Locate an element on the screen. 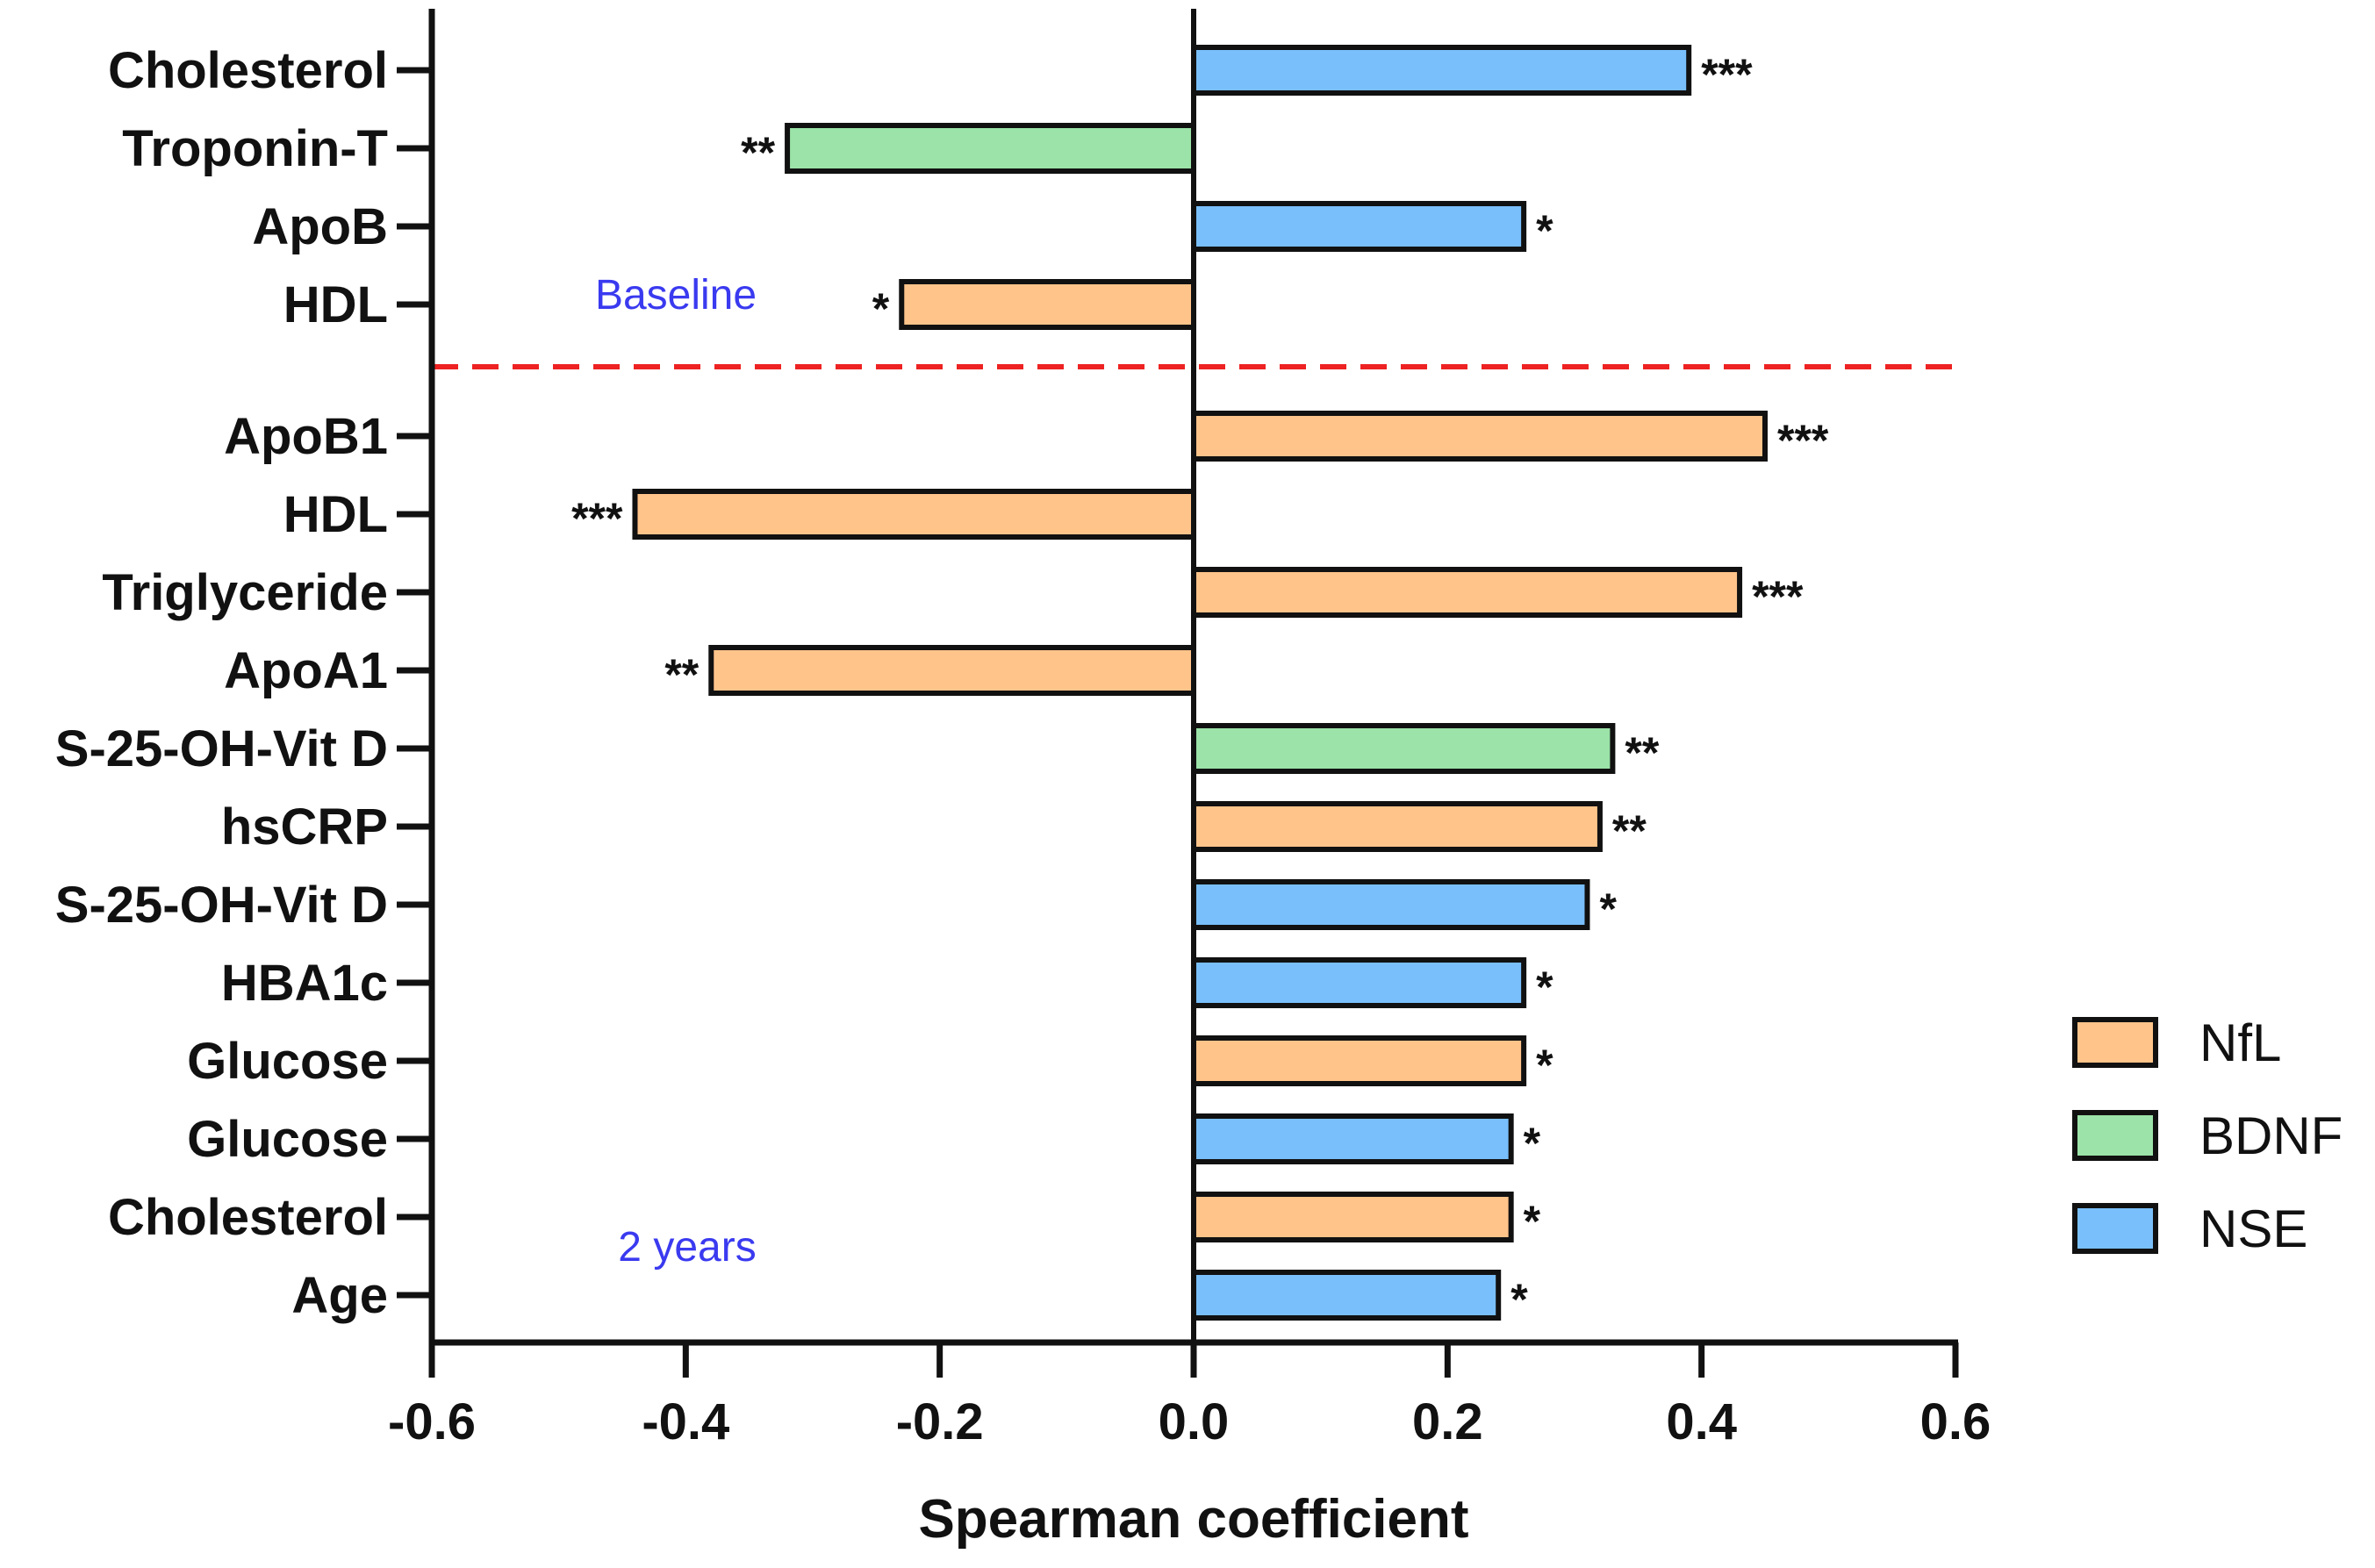 This screenshot has height=1568, width=2375. legend-label-bdnf: BDNF is located at coordinates (2271, 1135).